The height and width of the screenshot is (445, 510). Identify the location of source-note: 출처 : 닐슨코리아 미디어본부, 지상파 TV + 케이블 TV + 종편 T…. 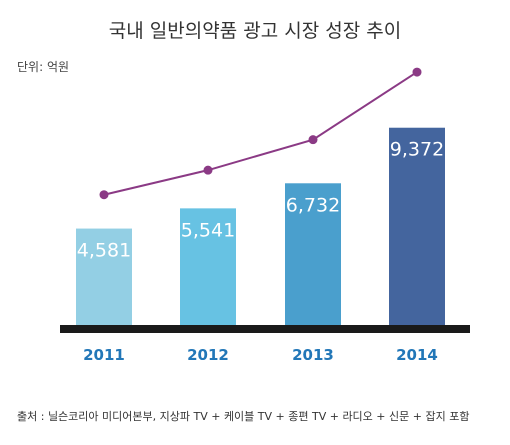
(243, 416).